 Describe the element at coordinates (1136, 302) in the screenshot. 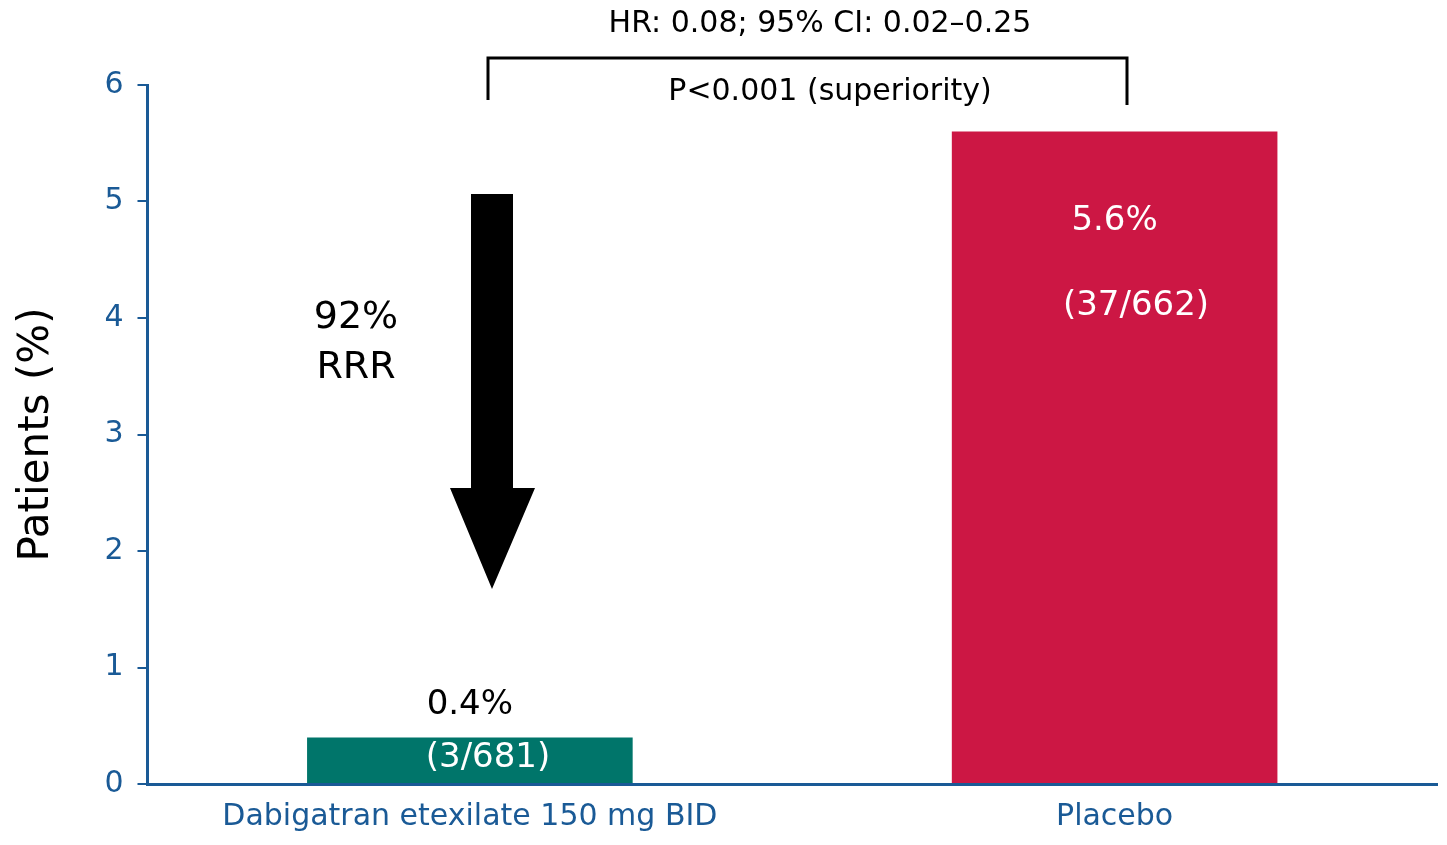

I see `annotation: (37/662)` at that location.